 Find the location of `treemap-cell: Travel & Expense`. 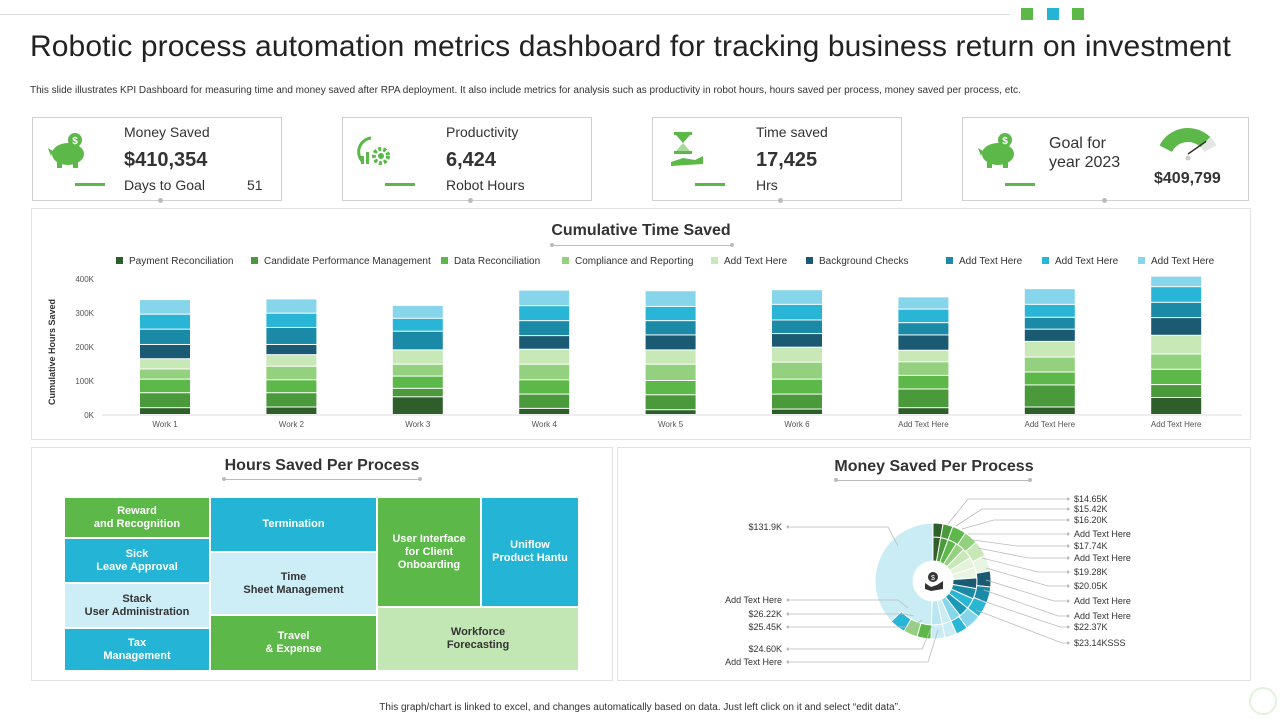

treemap-cell: Travel & Expense is located at coordinates (293, 643).